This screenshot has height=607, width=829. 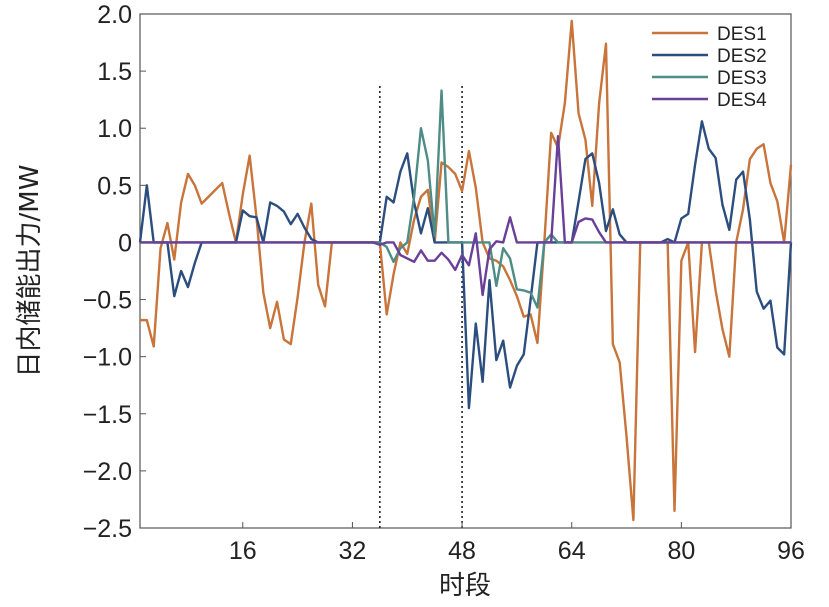 What do you see at coordinates (107, 529) in the screenshot?
I see `y-tick-label: −2.5` at bounding box center [107, 529].